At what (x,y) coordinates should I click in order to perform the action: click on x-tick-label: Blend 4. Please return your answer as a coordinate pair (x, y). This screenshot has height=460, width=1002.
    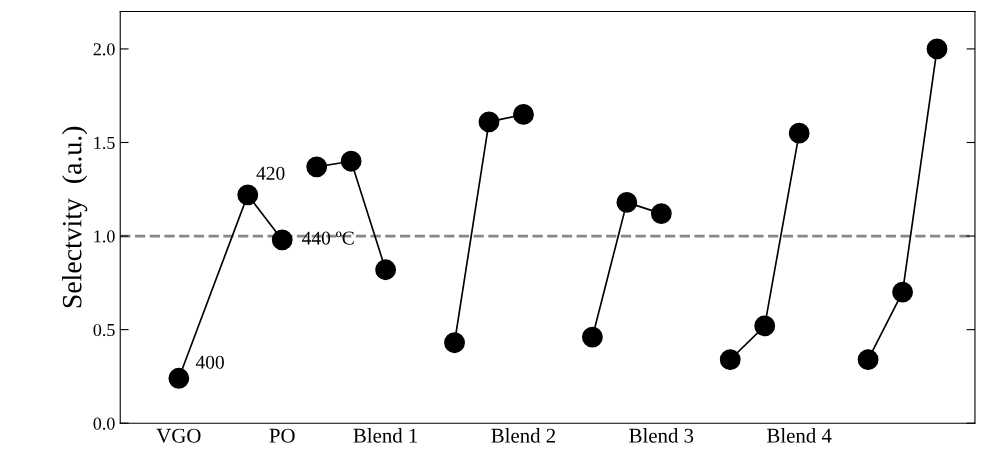
    Looking at the image, I should click on (799, 435).